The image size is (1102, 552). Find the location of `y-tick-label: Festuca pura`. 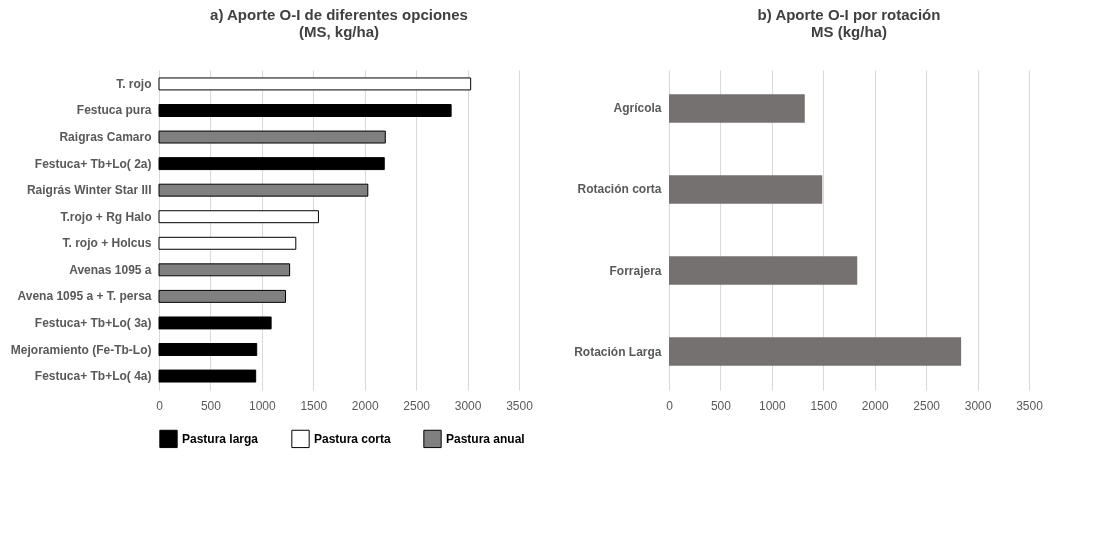

y-tick-label: Festuca pura is located at coordinates (114, 110).